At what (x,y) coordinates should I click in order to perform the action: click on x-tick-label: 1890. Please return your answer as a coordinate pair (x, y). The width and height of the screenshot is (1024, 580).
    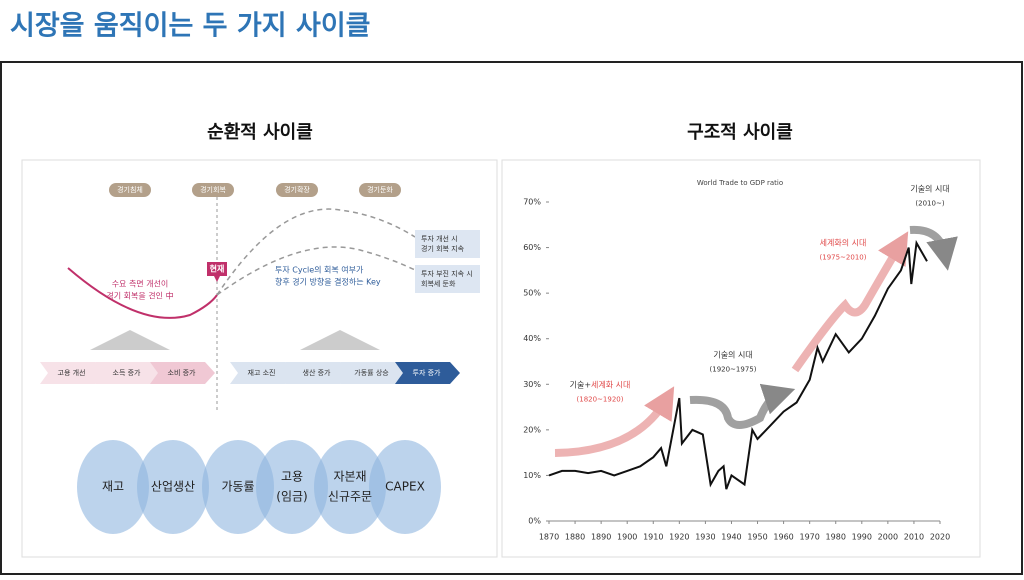
    Looking at the image, I should click on (601, 537).